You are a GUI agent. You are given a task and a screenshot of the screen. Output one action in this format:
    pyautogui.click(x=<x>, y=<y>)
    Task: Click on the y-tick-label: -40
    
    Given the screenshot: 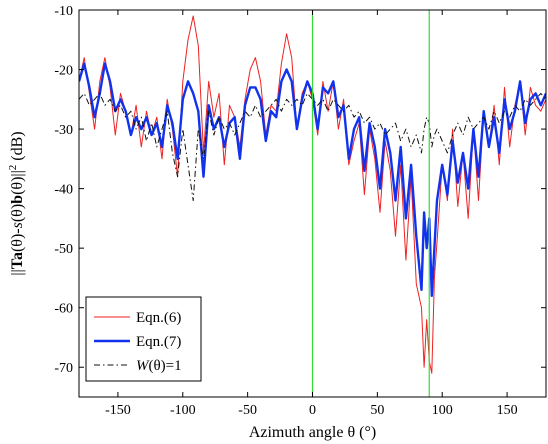 What is the action you would take?
    pyautogui.click(x=63, y=190)
    